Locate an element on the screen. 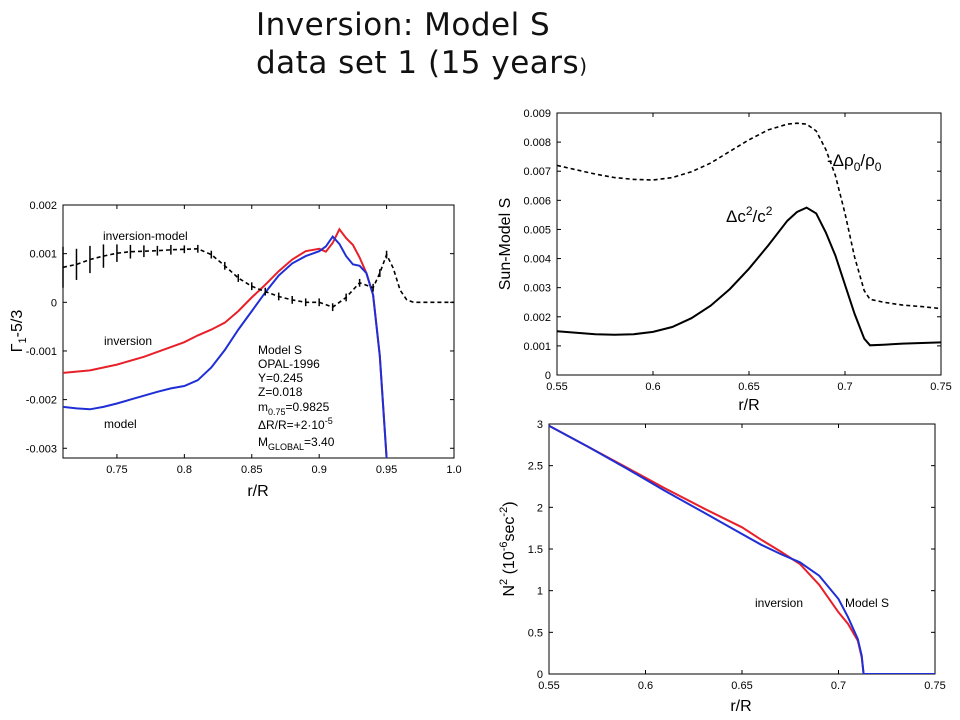  label-n2-inversion: inversion is located at coordinates (779, 603).